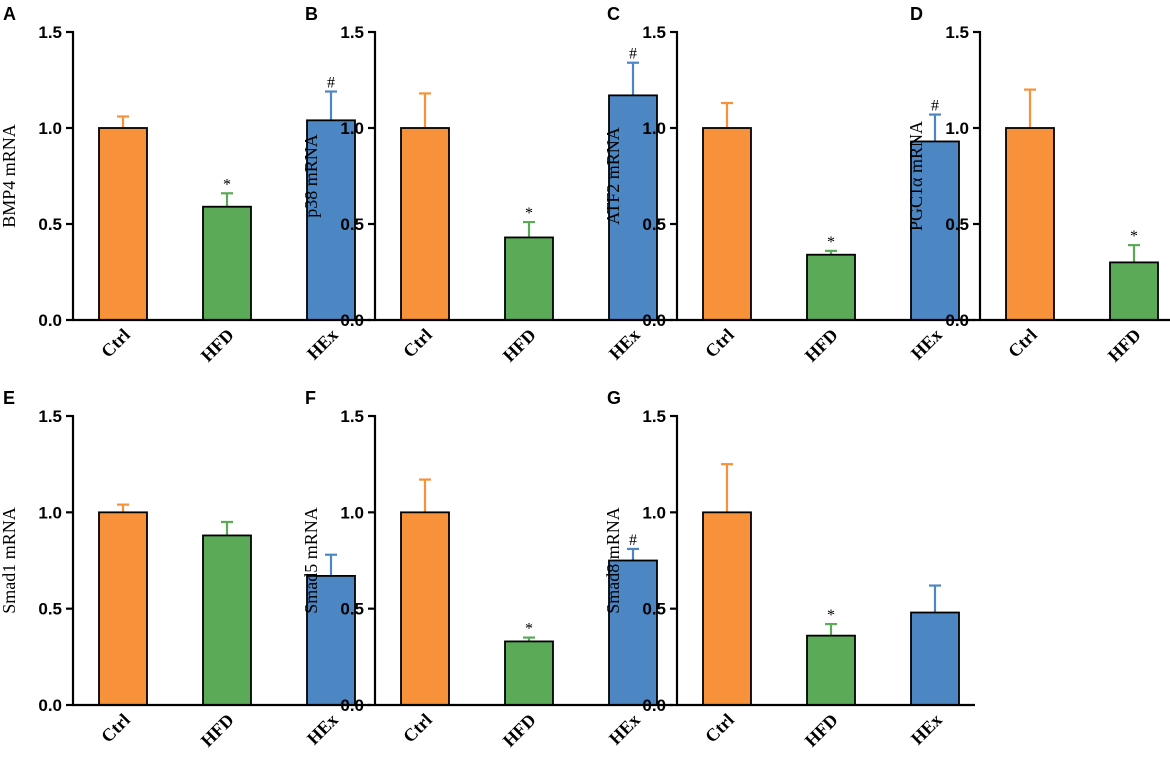 This screenshot has height=762, width=1170. I want to click on panel-letter: C, so click(613, 14).